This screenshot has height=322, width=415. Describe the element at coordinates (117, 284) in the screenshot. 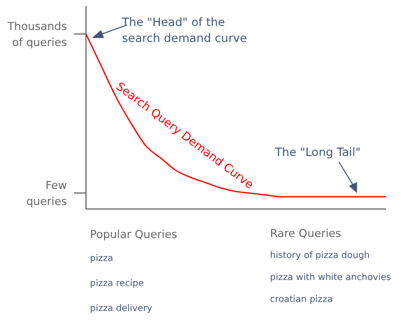

I see `text: pizza recipe` at that location.